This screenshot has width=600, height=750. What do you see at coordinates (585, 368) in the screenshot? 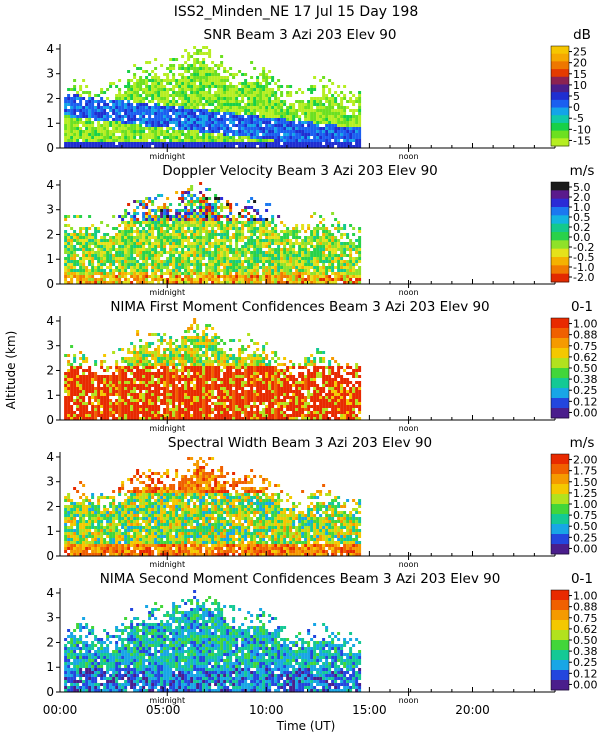
I see `colorbar-label: 0.50` at bounding box center [585, 368].